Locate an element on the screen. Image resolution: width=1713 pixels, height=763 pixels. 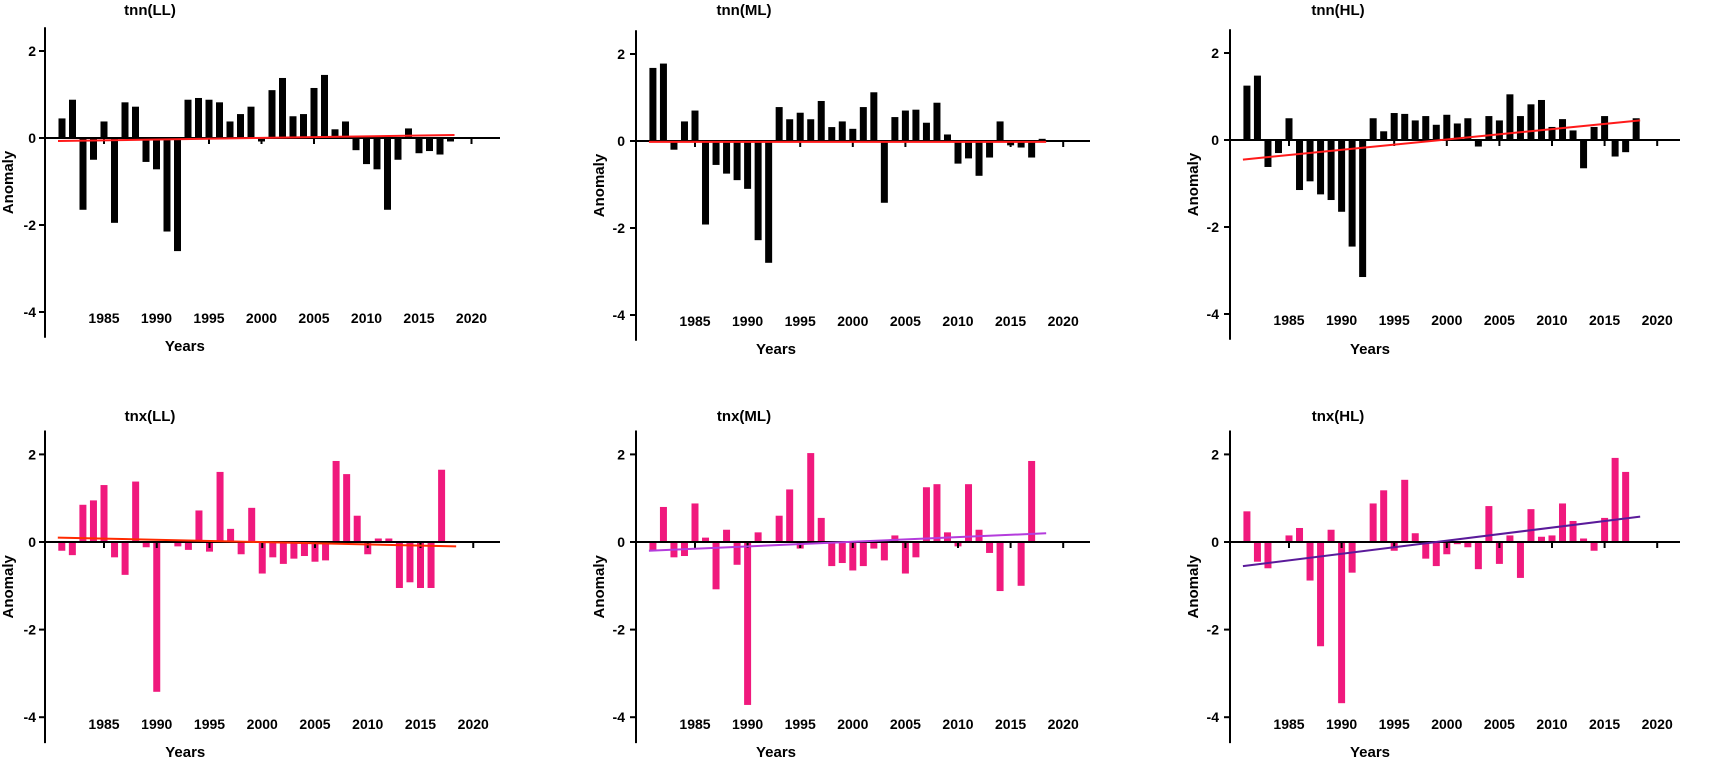
bar-2007 is located at coordinates (335, 133).